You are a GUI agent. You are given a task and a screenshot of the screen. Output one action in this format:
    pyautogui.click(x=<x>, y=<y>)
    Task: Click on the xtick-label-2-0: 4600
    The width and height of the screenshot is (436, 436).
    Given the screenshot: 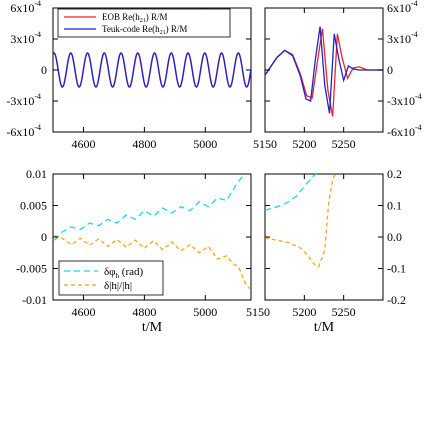 What is the action you would take?
    pyautogui.click(x=83, y=312)
    